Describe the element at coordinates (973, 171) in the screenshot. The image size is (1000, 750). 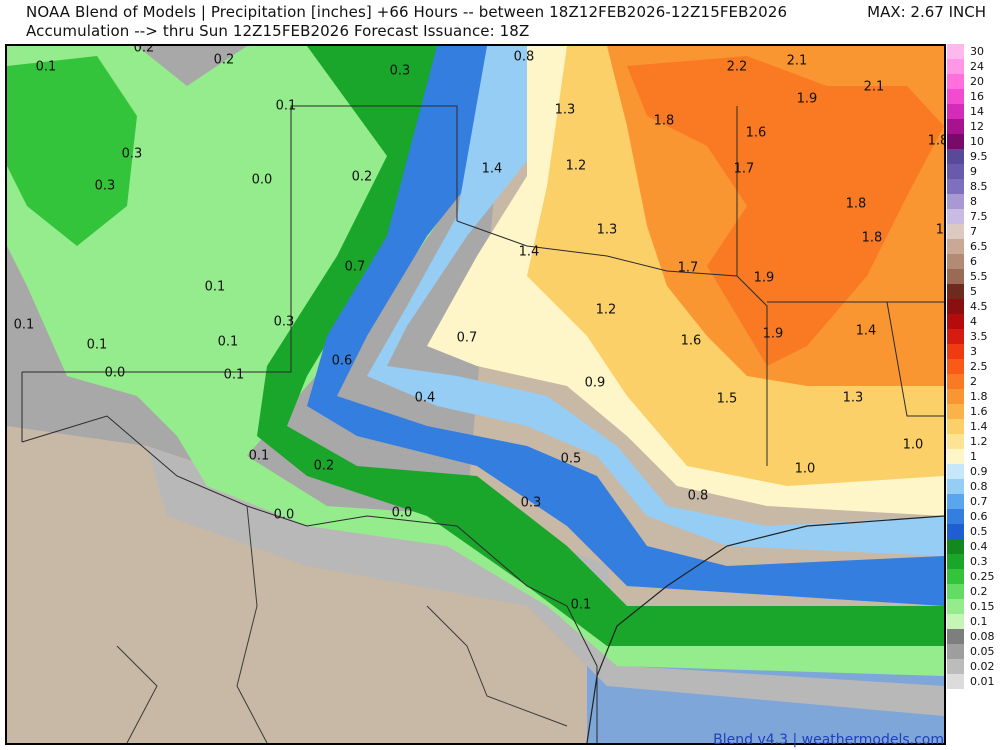
I see `legend-label: 9` at that location.